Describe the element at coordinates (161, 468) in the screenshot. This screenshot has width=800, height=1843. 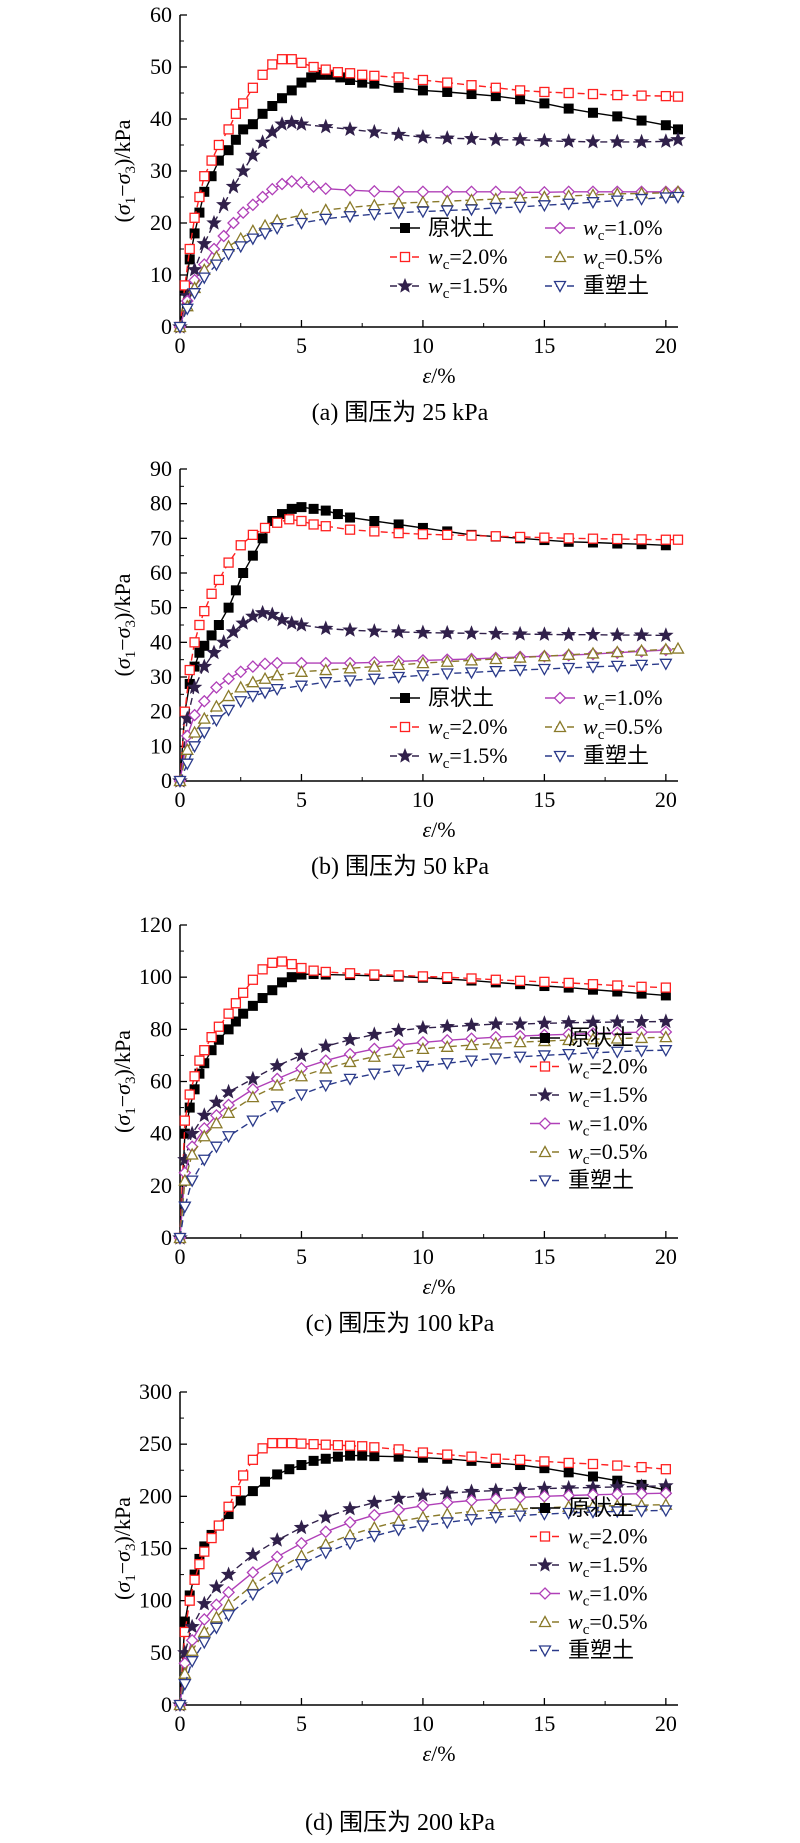
I see `y-tick-label: 90` at that location.